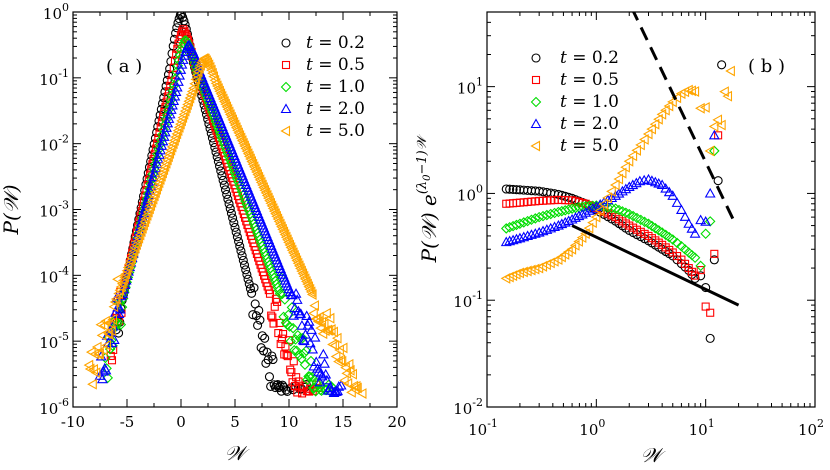 The width and height of the screenshot is (830, 470). What do you see at coordinates (54, 407) in the screenshot?
I see `y-tick-label: 10⁻⁶` at bounding box center [54, 407].